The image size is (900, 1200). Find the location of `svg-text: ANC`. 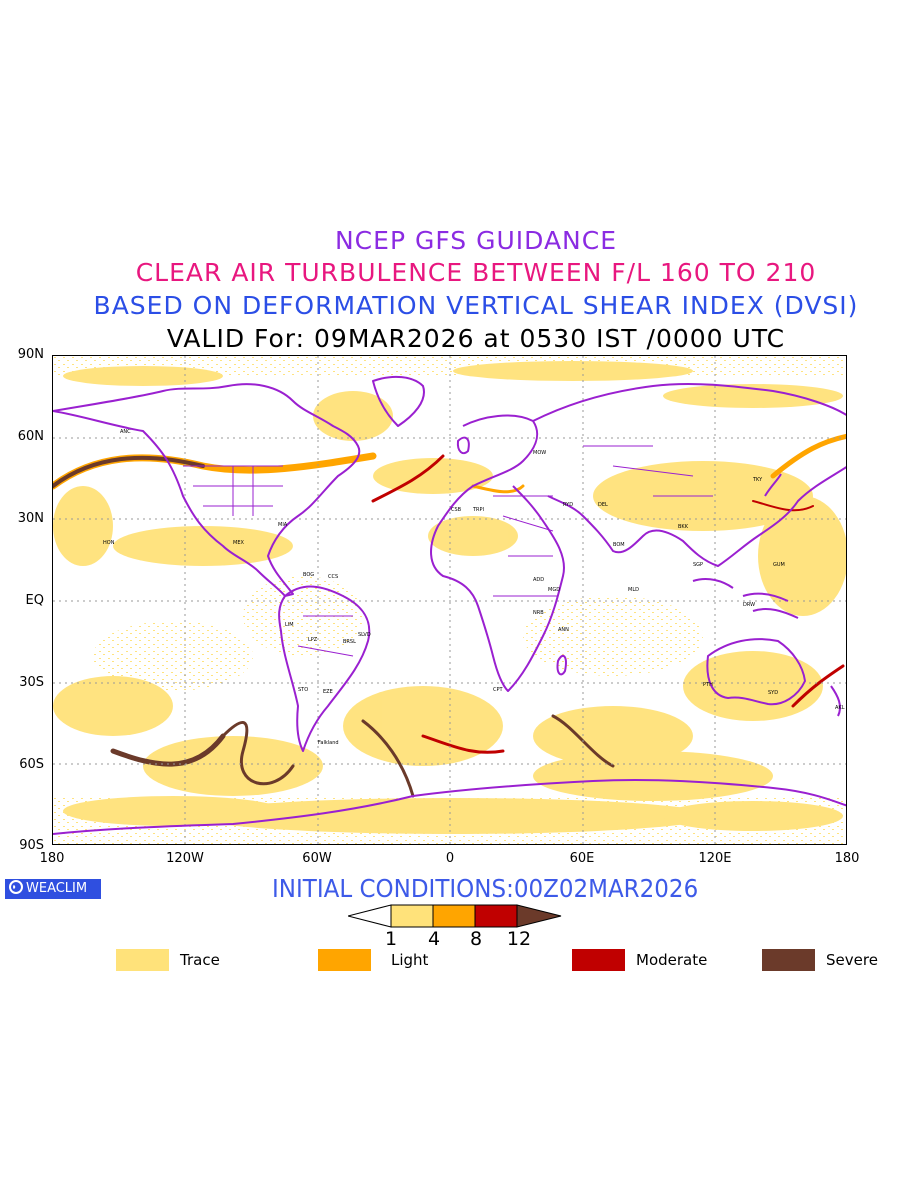

svg-text: ANC is located at coordinates (125, 432).